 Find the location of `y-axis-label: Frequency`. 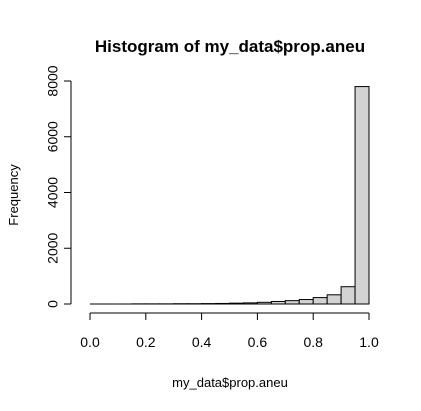

y-axis-label: Frequency is located at coordinates (13, 195).